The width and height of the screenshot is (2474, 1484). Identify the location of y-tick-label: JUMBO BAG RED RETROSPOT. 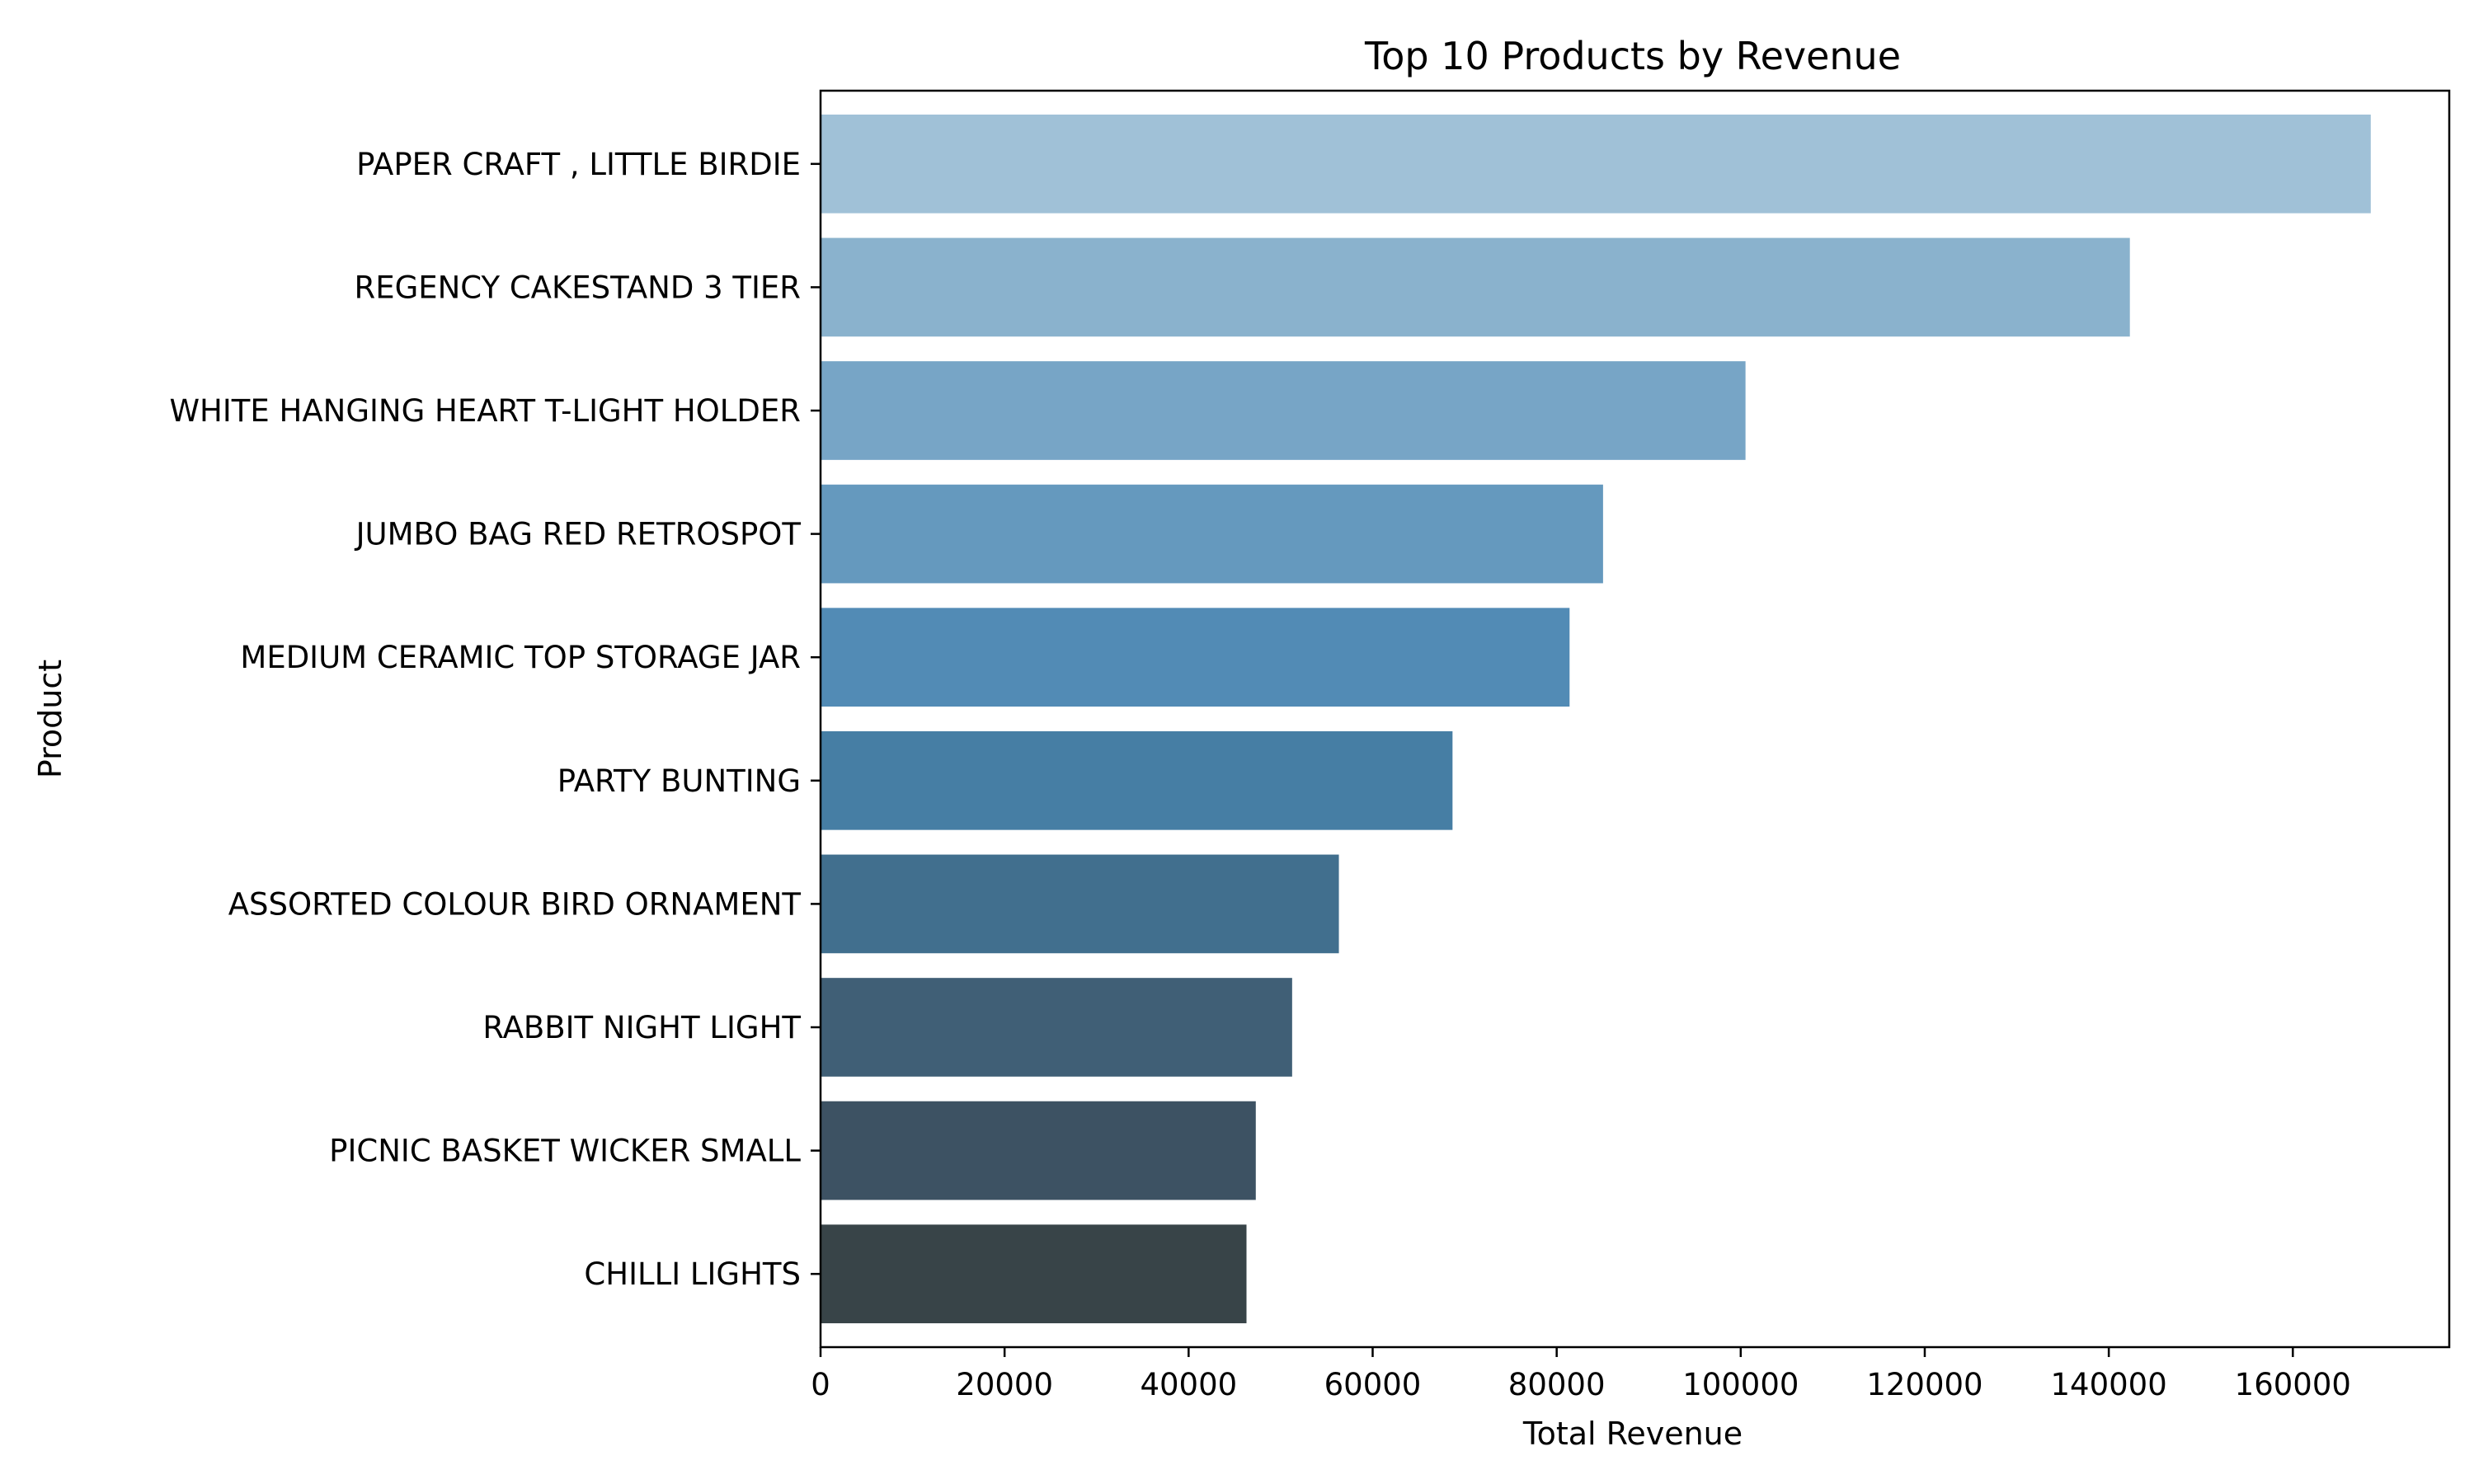
(578, 534).